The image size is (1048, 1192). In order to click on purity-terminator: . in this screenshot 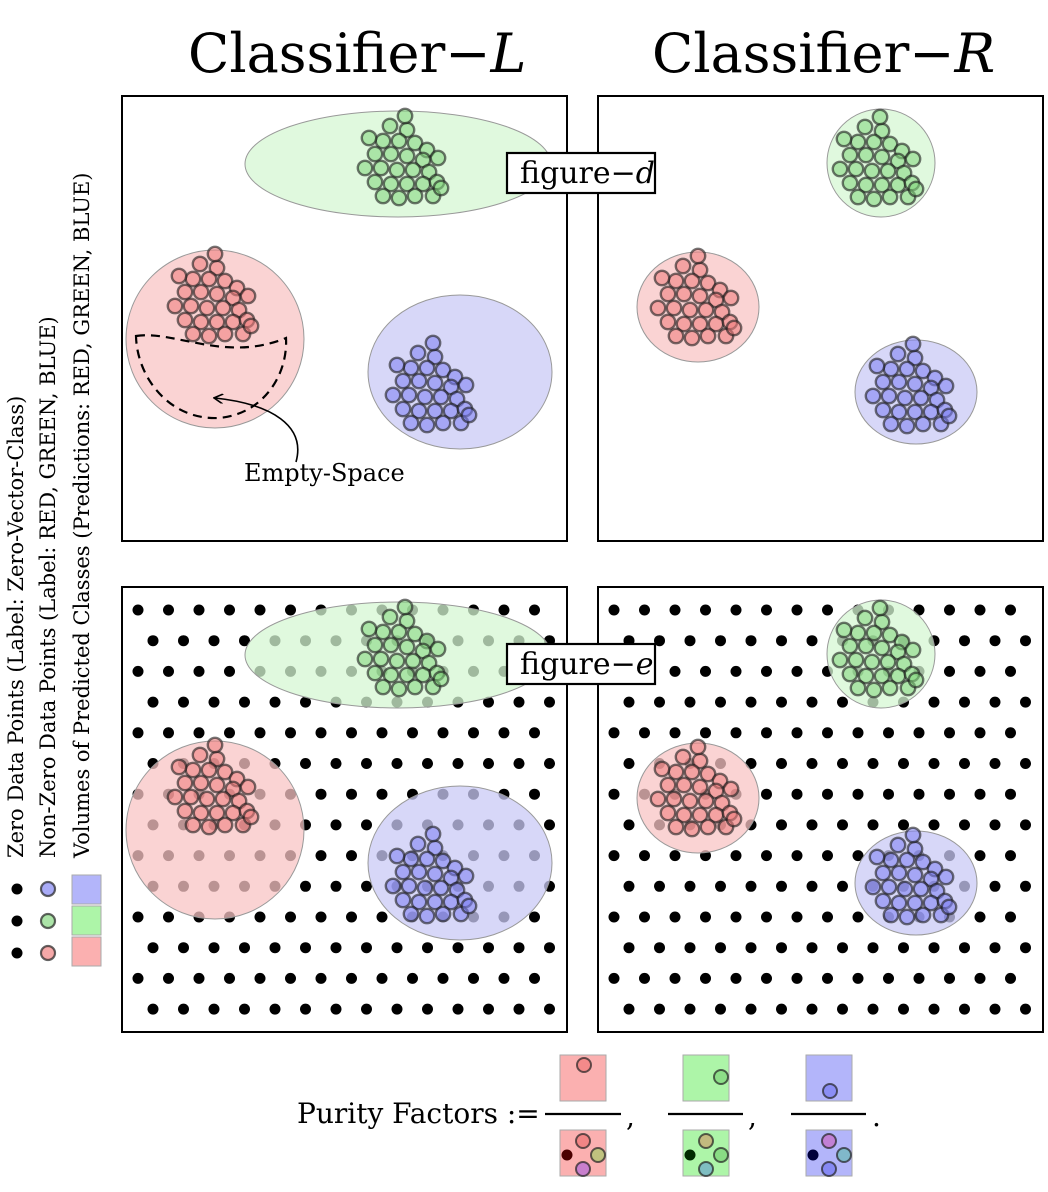, I will do `click(876, 1116)`.